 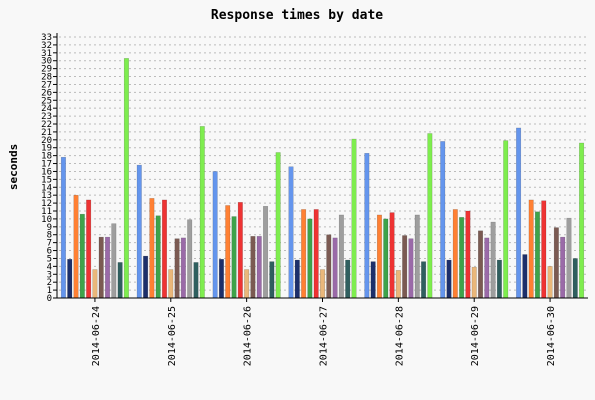 I want to click on y-tick-label: 27, so click(x=46, y=85).